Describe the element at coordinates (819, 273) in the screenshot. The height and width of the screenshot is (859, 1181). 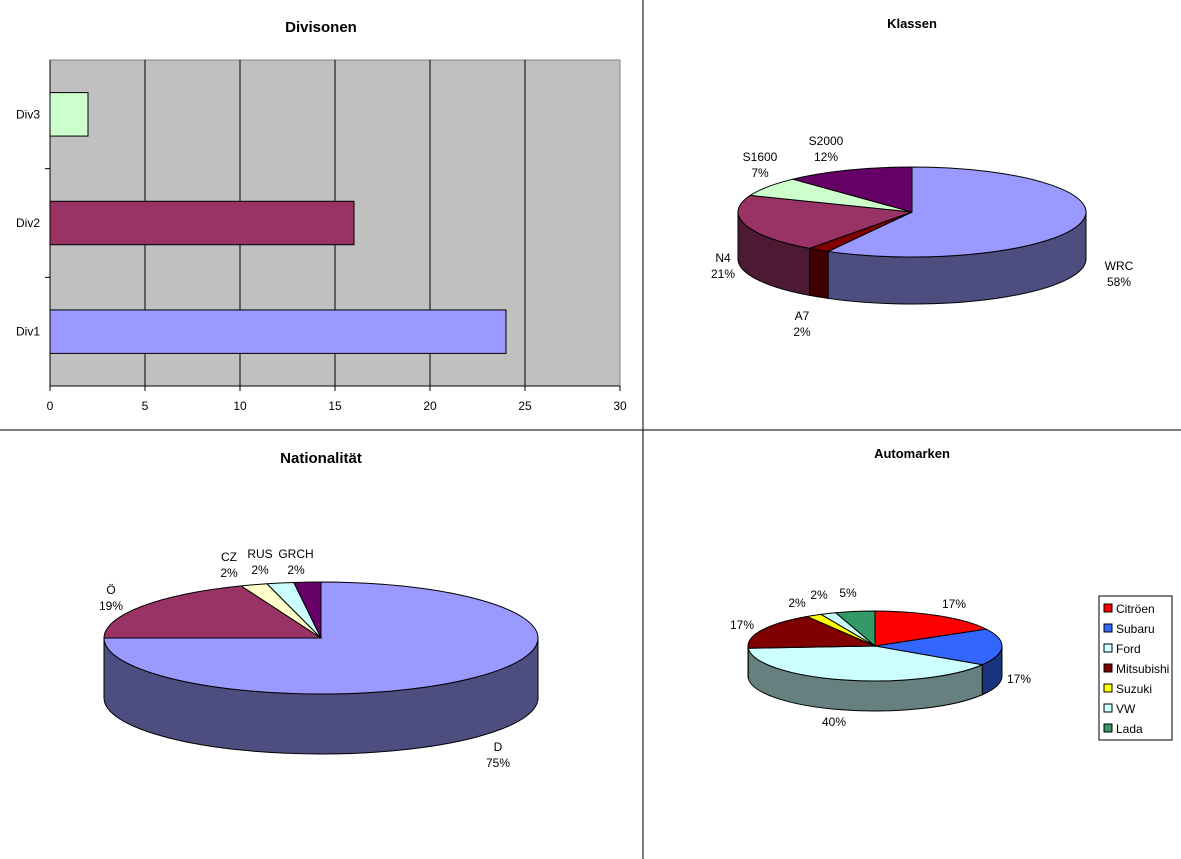
I see `pie-side-a7` at that location.